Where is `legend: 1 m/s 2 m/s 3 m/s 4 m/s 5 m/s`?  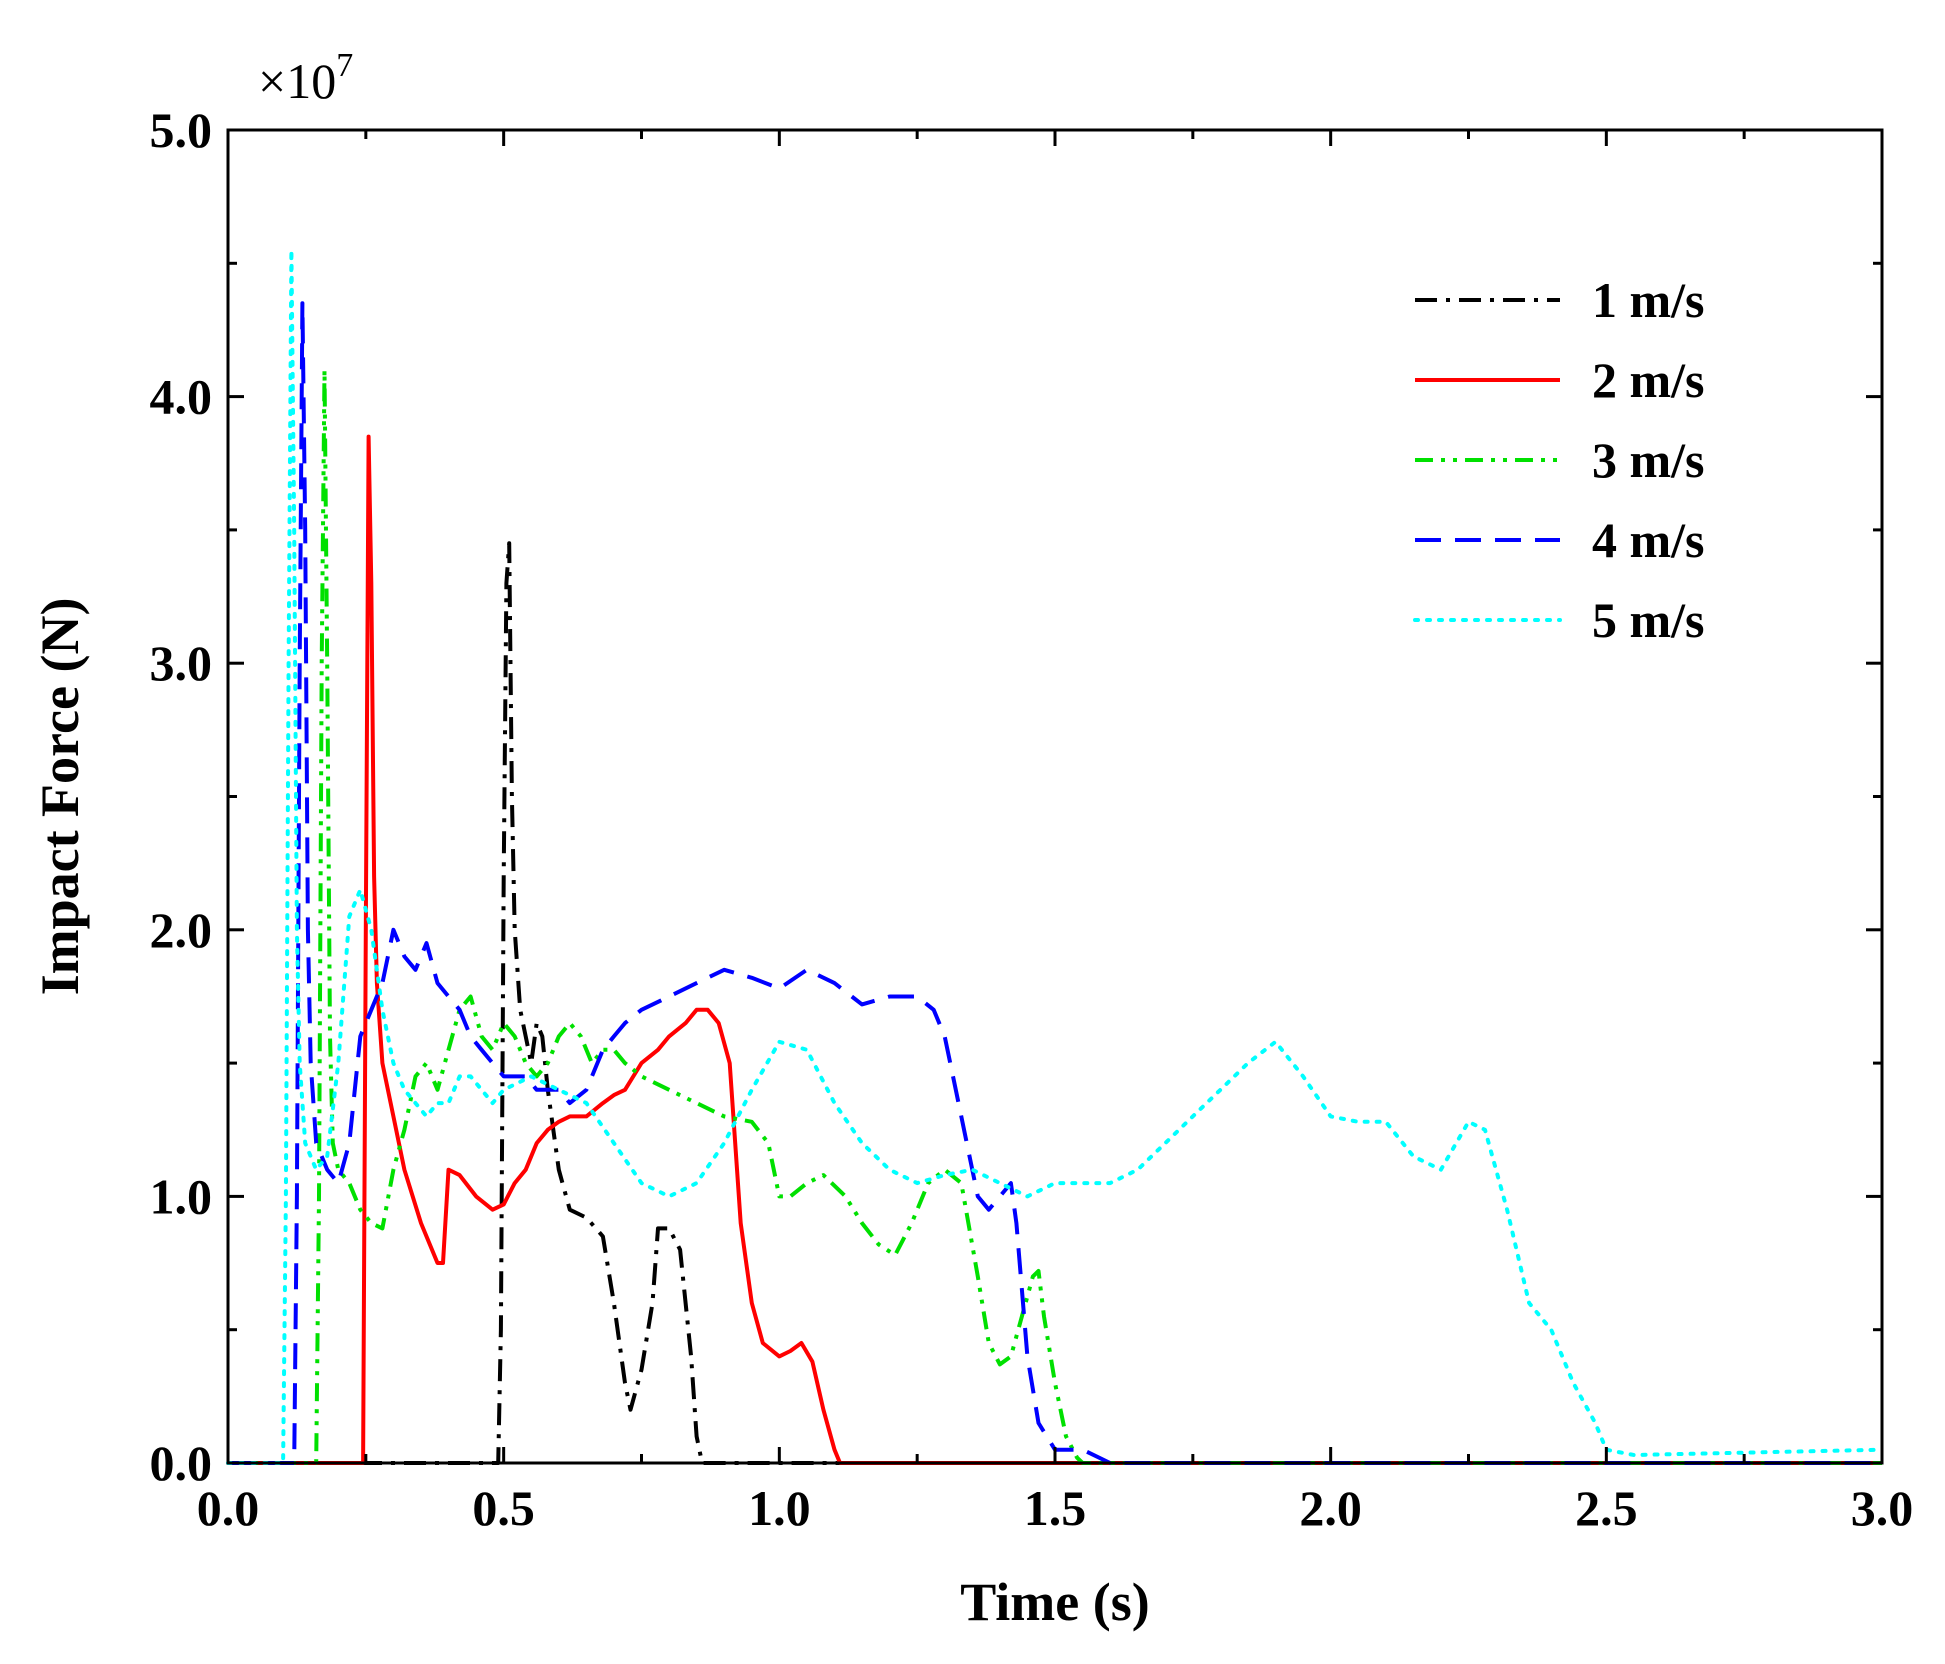
legend: 1 m/s 2 m/s 3 m/s 4 m/s 5 m/s is located at coordinates (1559, 460).